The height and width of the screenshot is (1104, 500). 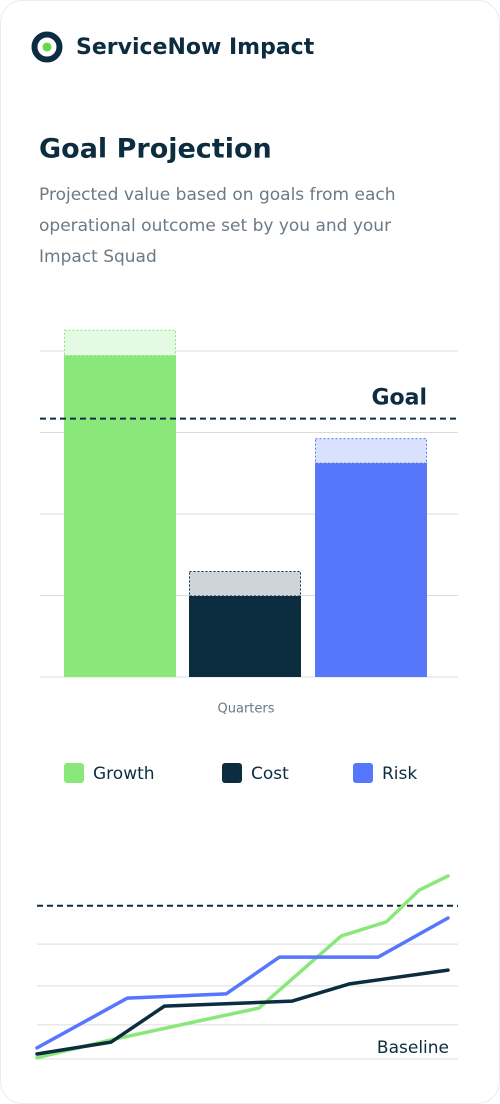 What do you see at coordinates (98, 257) in the screenshot?
I see `subtitle-line: Impact Squad` at bounding box center [98, 257].